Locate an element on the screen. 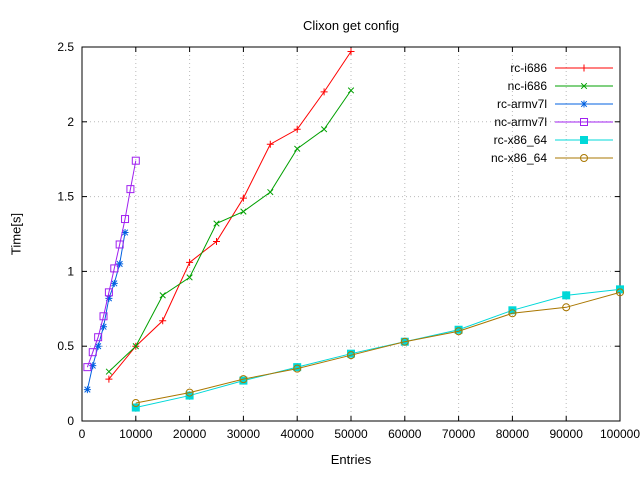  x-tick-label: 90000 is located at coordinates (567, 434).